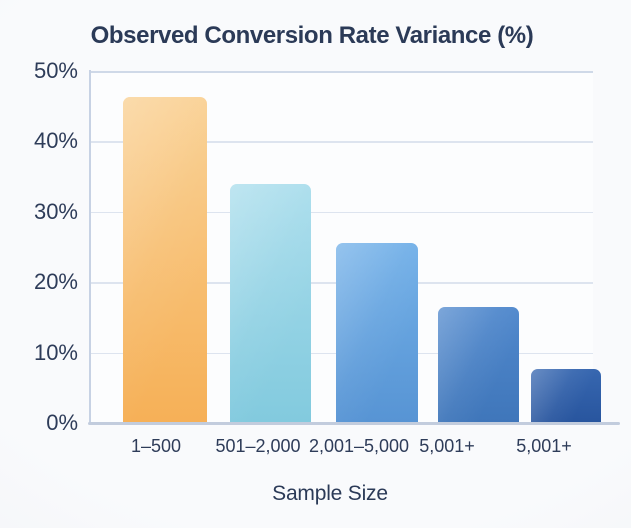 Image resolution: width=631 pixels, height=528 pixels. What do you see at coordinates (330, 493) in the screenshot?
I see `x-axis-title: Sample Size` at bounding box center [330, 493].